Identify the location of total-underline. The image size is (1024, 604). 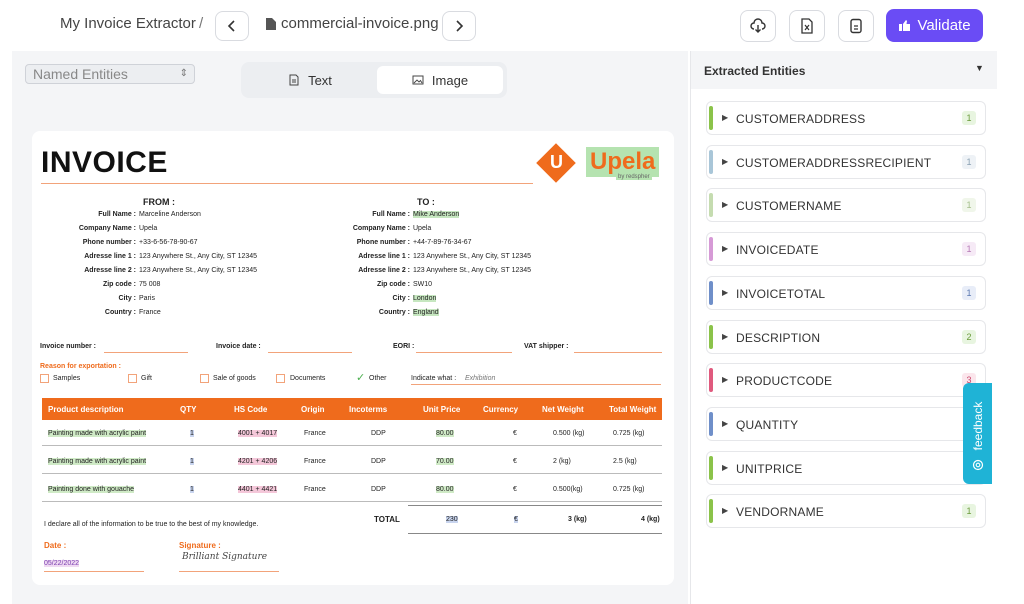
(535, 533).